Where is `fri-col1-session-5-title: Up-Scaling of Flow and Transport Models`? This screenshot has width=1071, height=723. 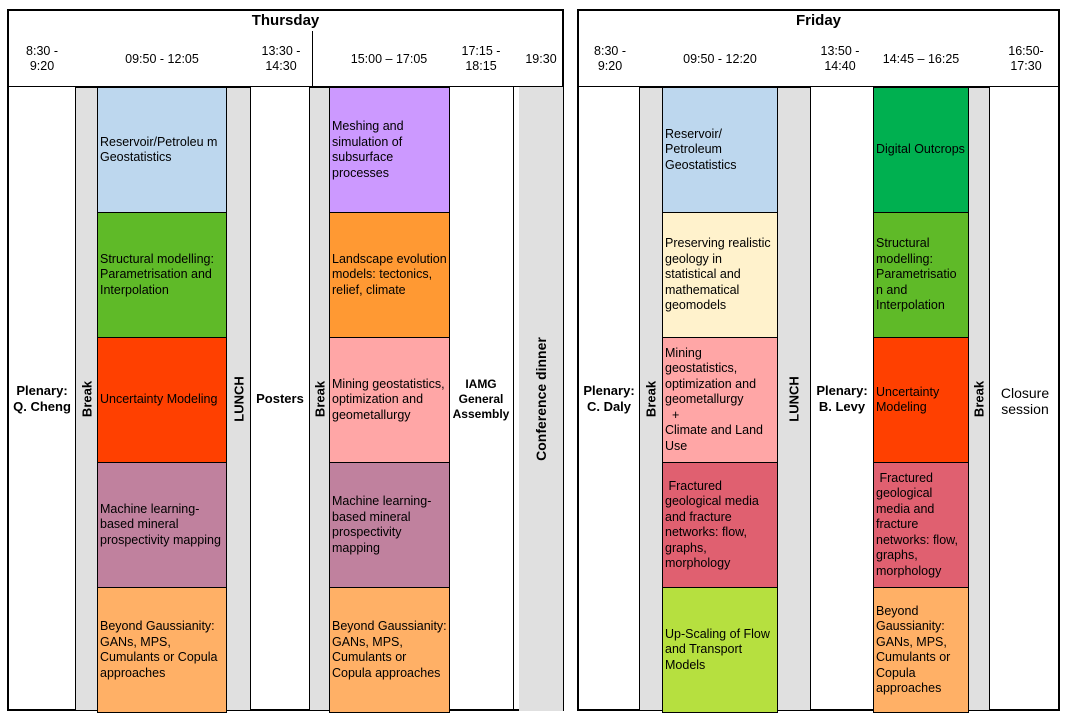 fri-col1-session-5-title: Up-Scaling of Flow and Transport Models is located at coordinates (719, 649).